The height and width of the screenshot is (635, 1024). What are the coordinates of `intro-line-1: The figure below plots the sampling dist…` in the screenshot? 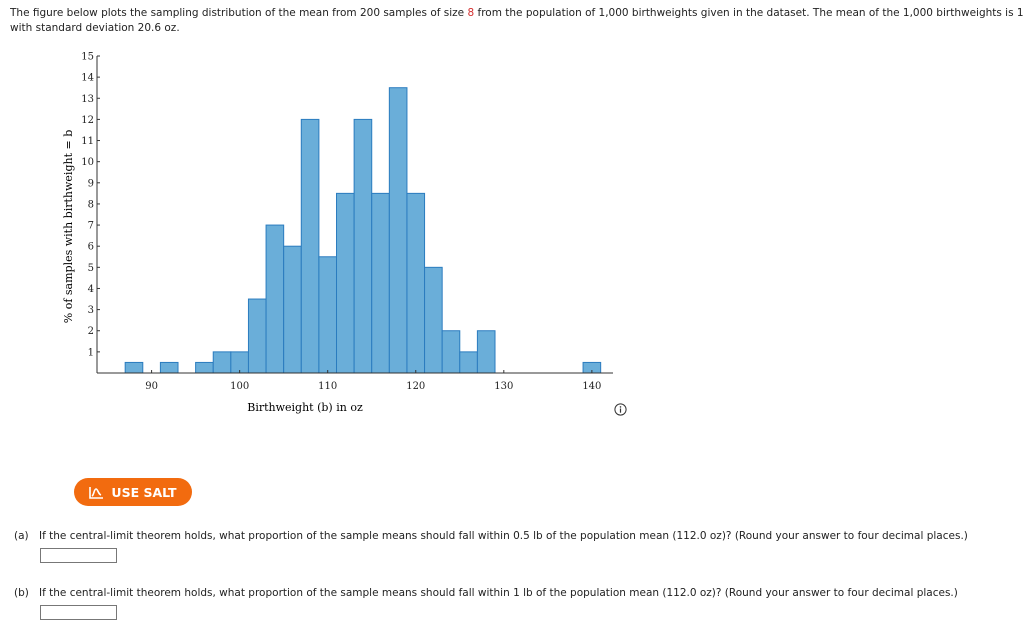 It's located at (517, 13).